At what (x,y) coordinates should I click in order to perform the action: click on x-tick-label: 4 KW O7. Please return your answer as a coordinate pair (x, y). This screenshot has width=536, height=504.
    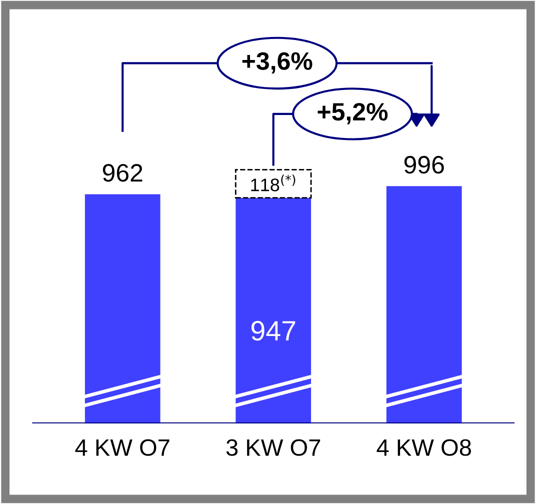
    Looking at the image, I should click on (122, 447).